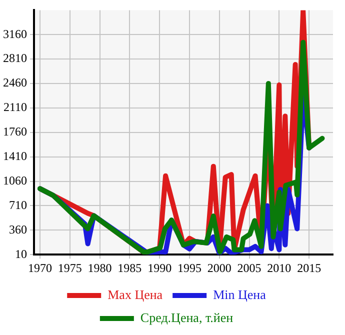  What do you see at coordinates (15, 180) in the screenshot?
I see `y-tick-label: 1060` at bounding box center [15, 180].